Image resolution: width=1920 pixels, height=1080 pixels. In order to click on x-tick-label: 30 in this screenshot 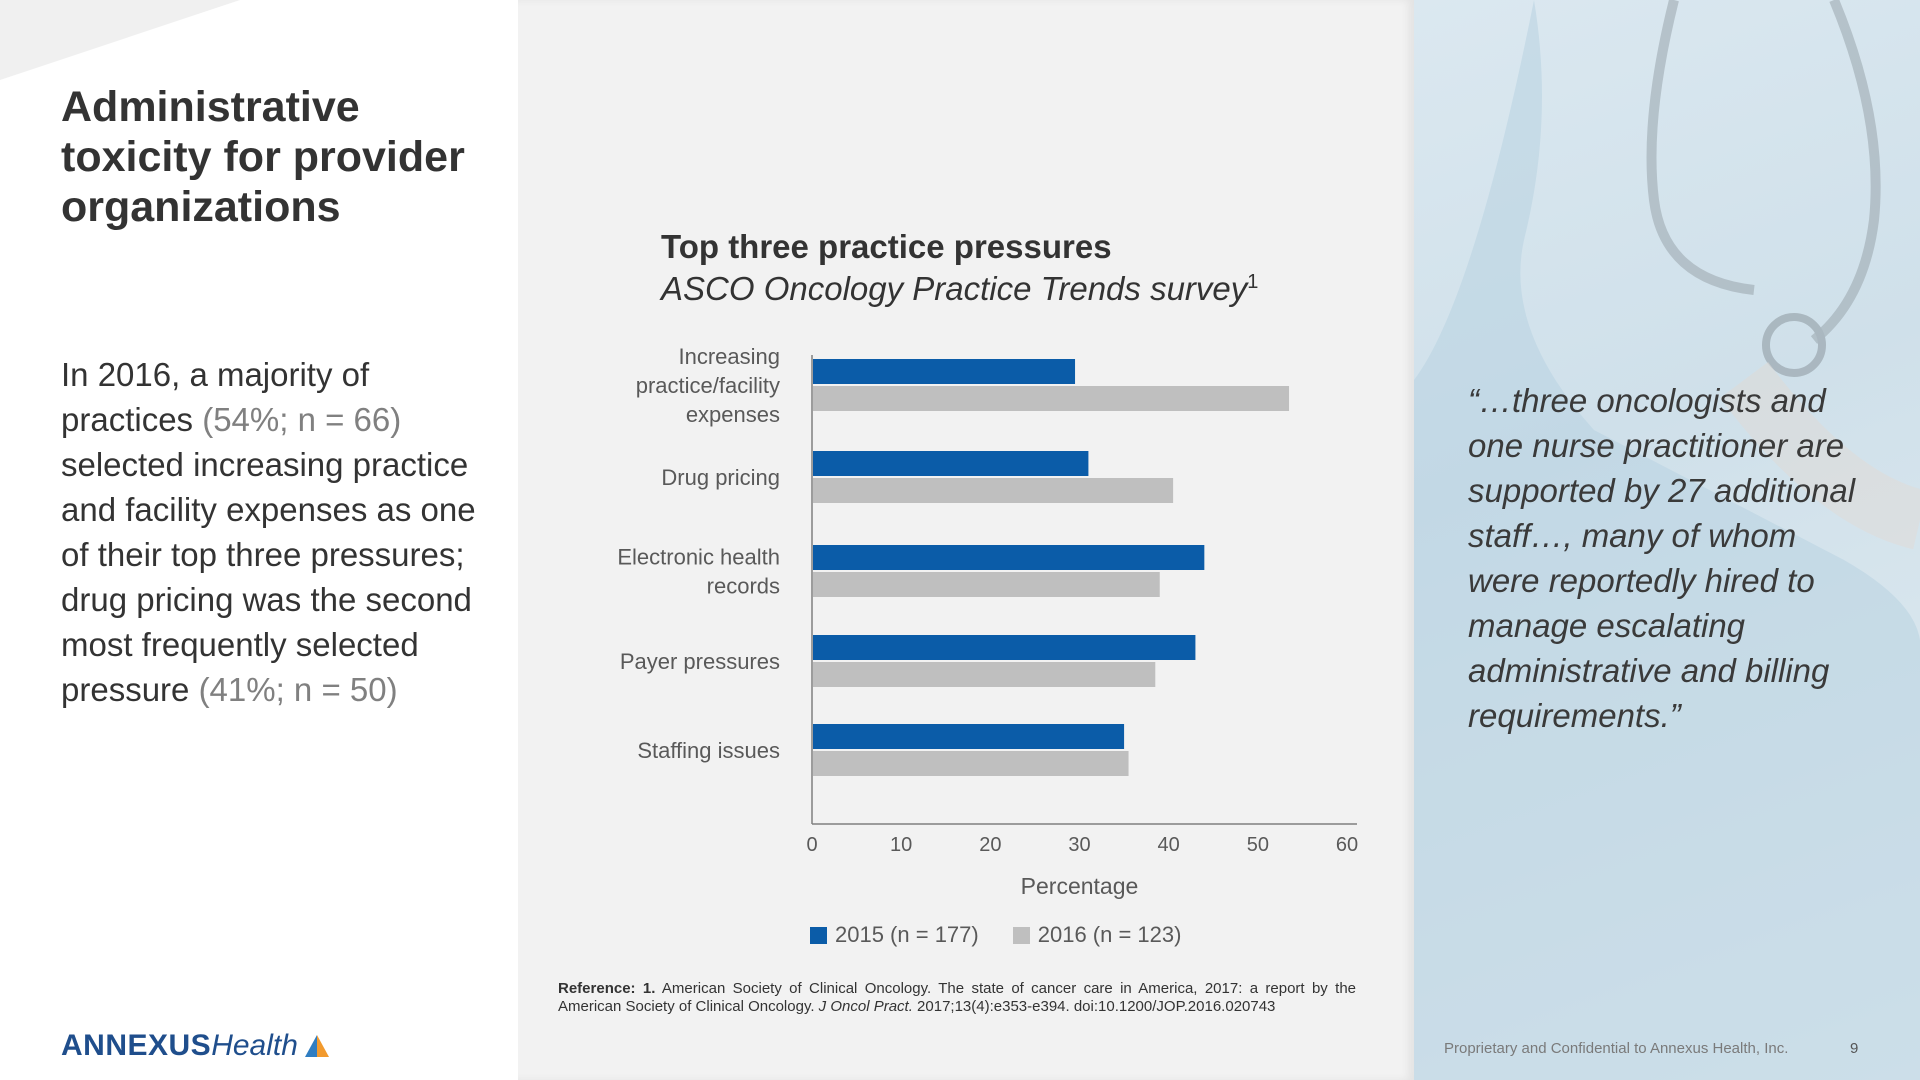, I will do `click(1079, 845)`.